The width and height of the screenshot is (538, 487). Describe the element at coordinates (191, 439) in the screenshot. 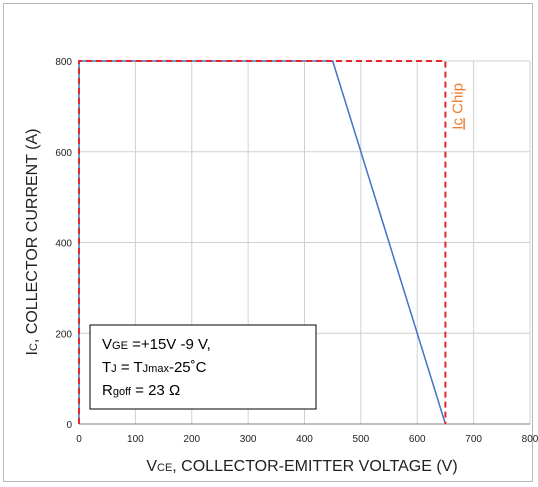

I see `x-tick-label: 200` at that location.